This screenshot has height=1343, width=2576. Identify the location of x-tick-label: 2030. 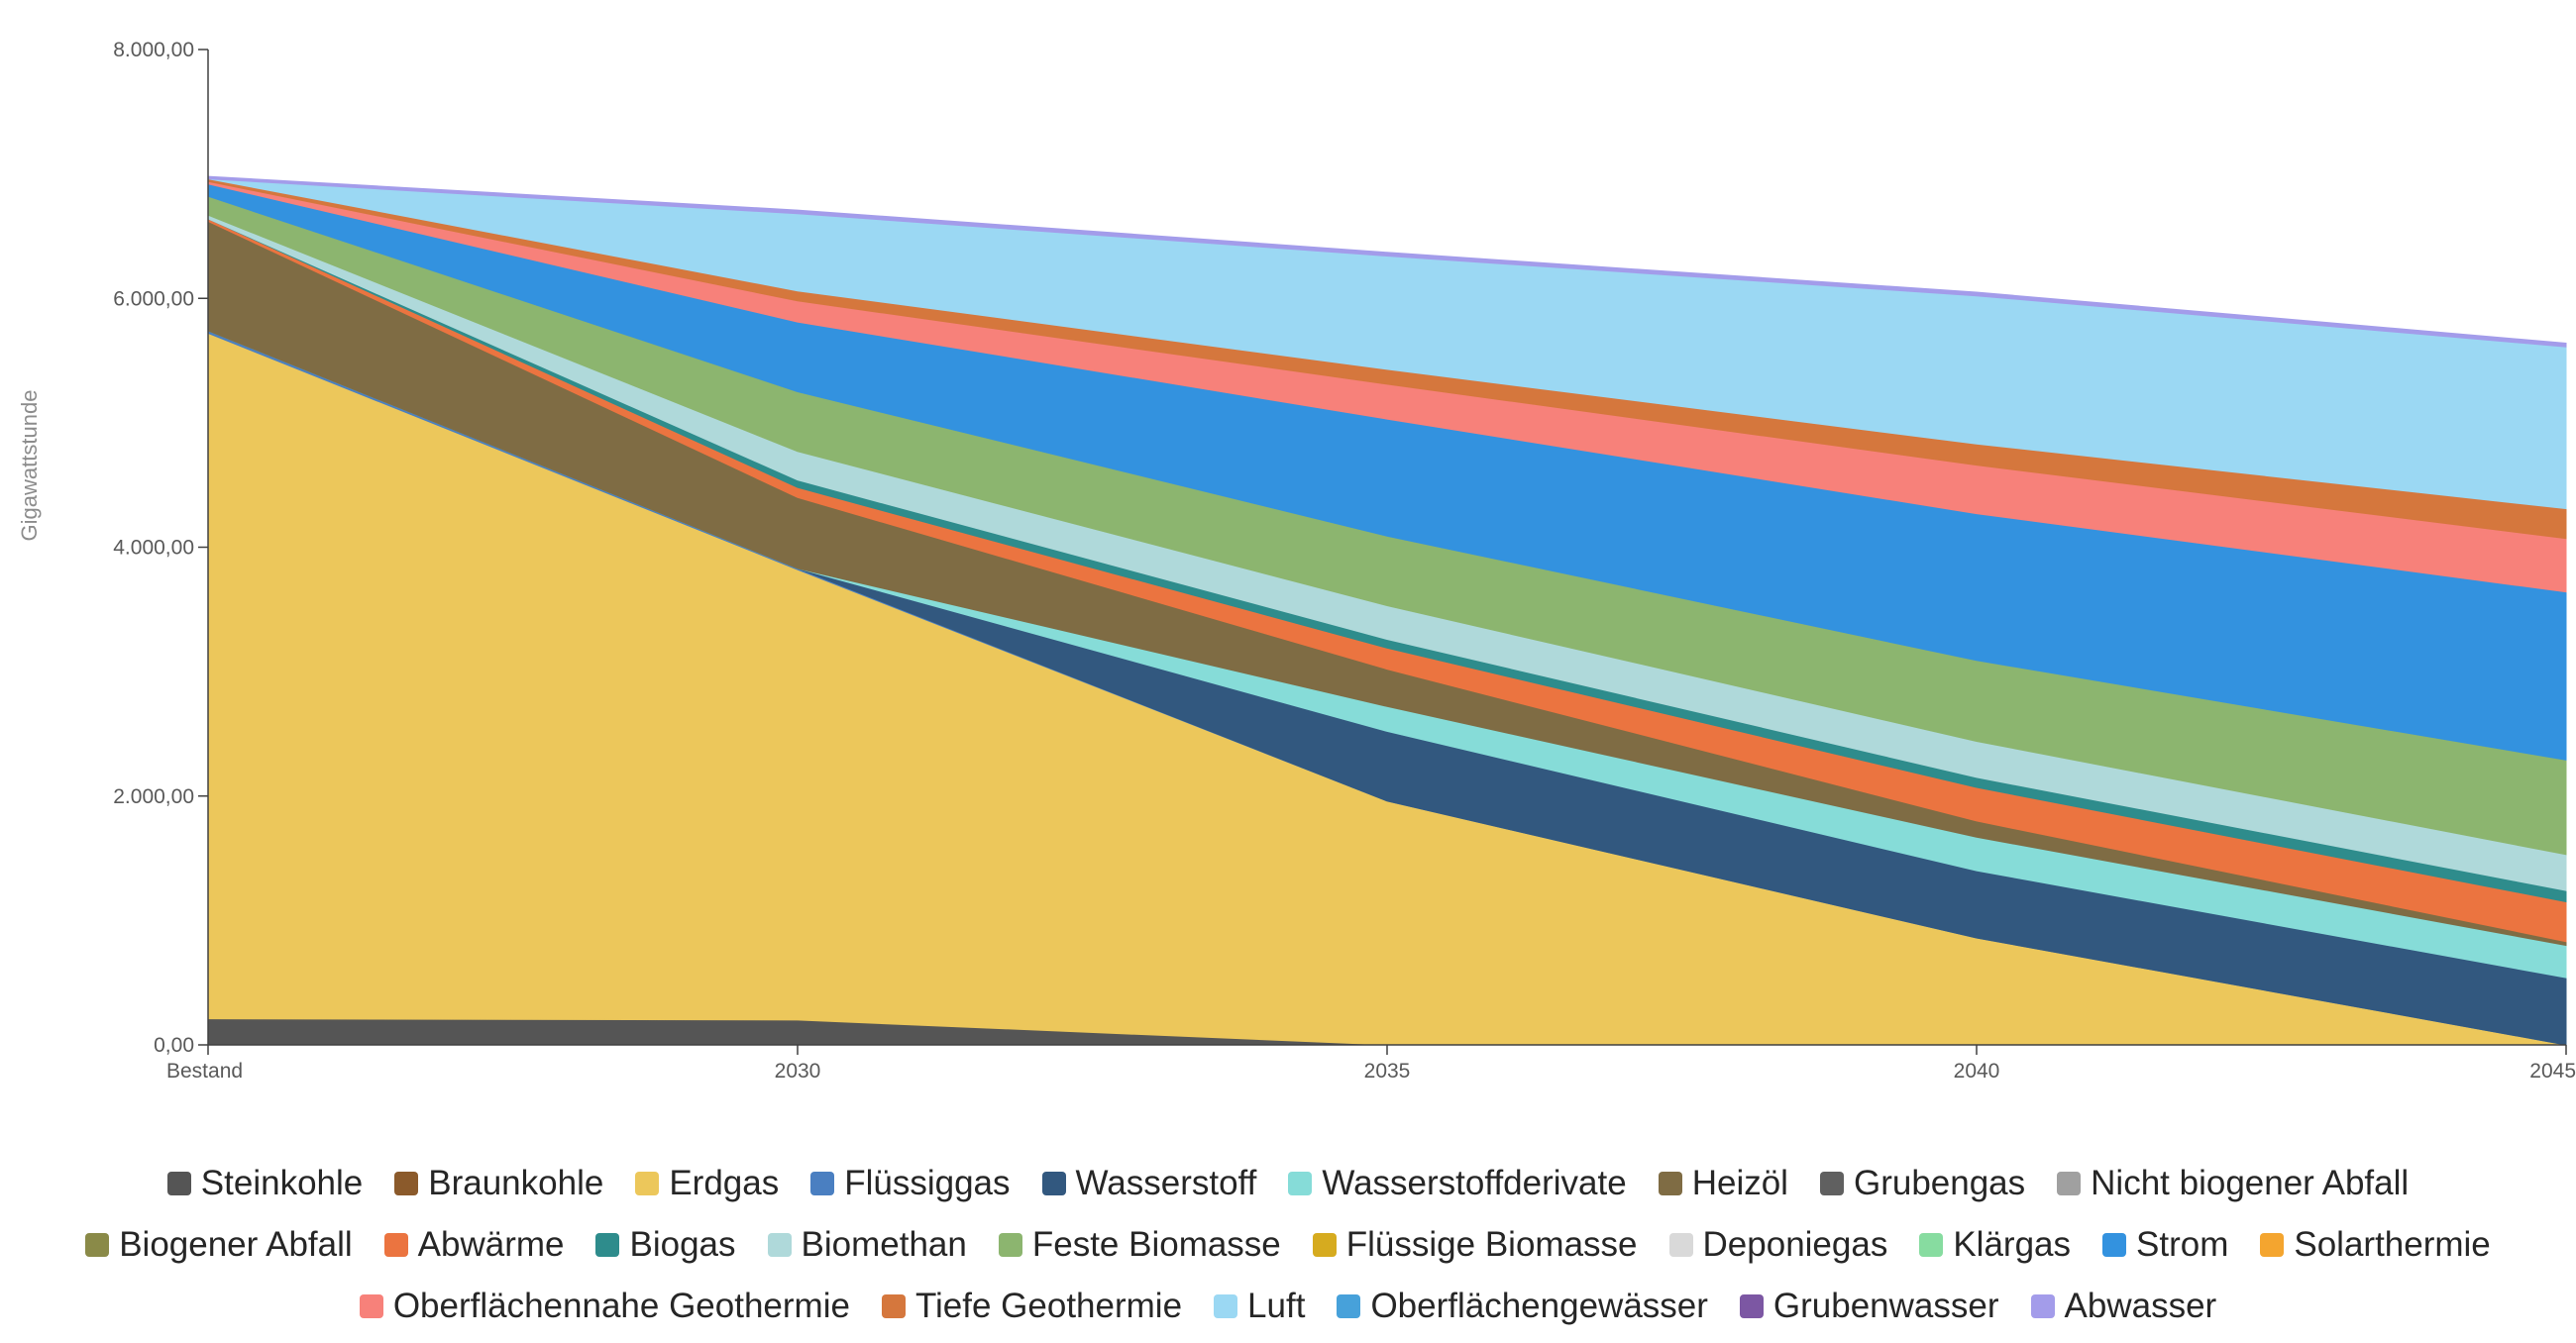
(798, 1071).